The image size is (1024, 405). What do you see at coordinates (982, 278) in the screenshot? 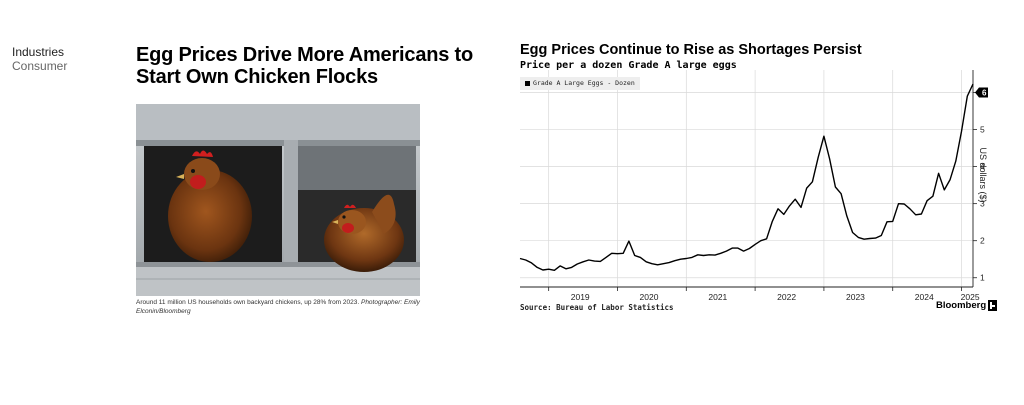
I see `y-tick-label: 1` at bounding box center [982, 278].